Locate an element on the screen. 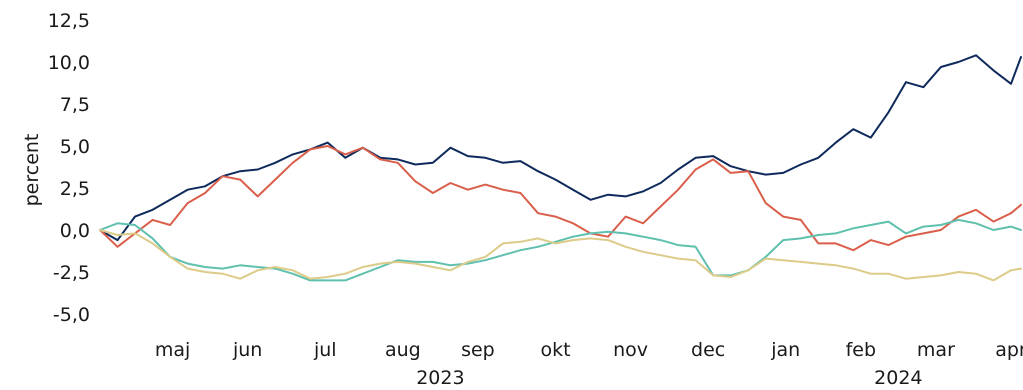 The width and height of the screenshot is (1023, 390). x-tick-label: jul is located at coordinates (325, 350).